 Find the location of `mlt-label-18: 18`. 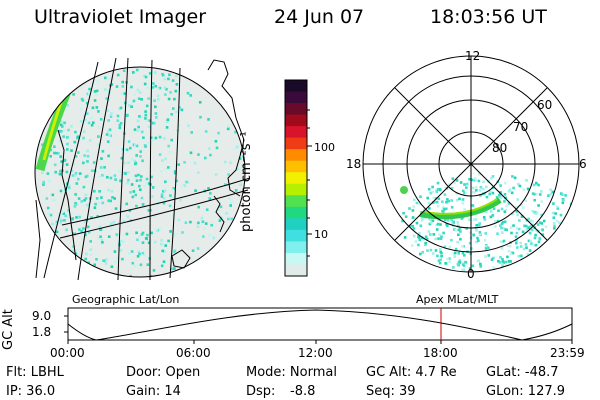

mlt-label-18: 18 is located at coordinates (354, 164).